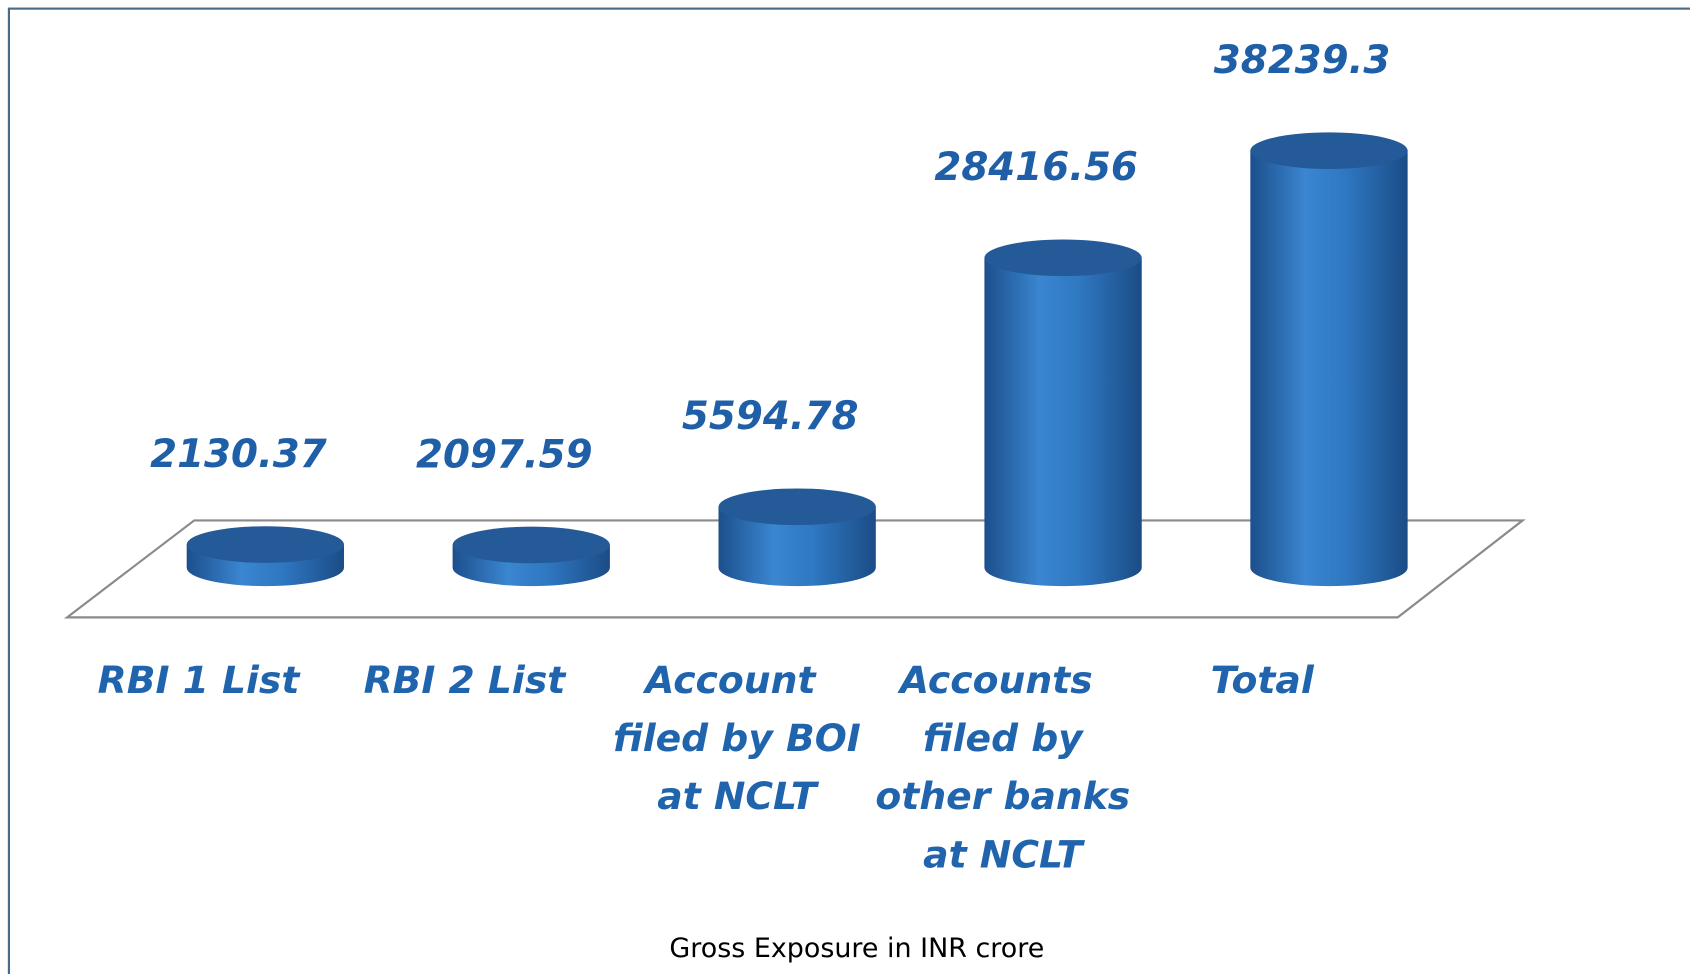 This screenshot has height=974, width=1690. I want to click on x-tick-label: Account filed by BOI at NCLT, so click(730, 738).